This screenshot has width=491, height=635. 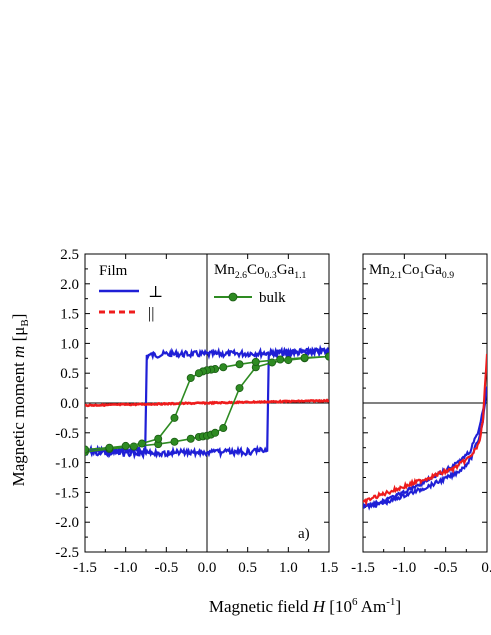 What do you see at coordinates (272, 298) in the screenshot?
I see `legend-label-bulk: bulk` at bounding box center [272, 298].